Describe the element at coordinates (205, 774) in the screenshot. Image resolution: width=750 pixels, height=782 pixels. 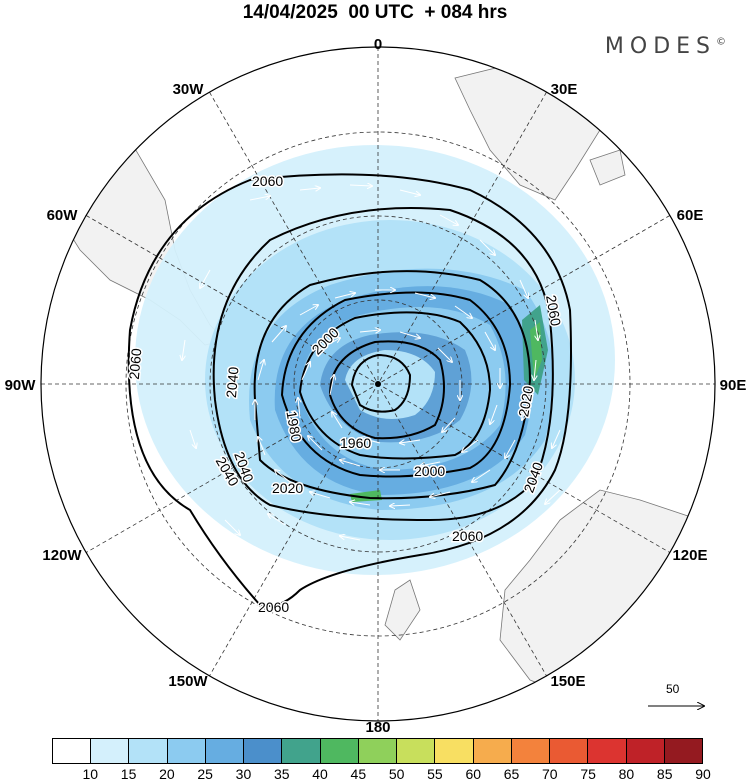
I see `colorbar-tick-label: 25` at that location.